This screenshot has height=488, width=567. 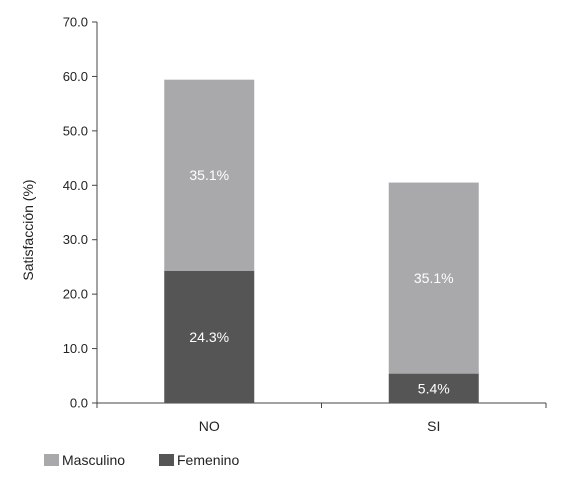 I want to click on y-tick-label: 60.0, so click(x=75, y=76).